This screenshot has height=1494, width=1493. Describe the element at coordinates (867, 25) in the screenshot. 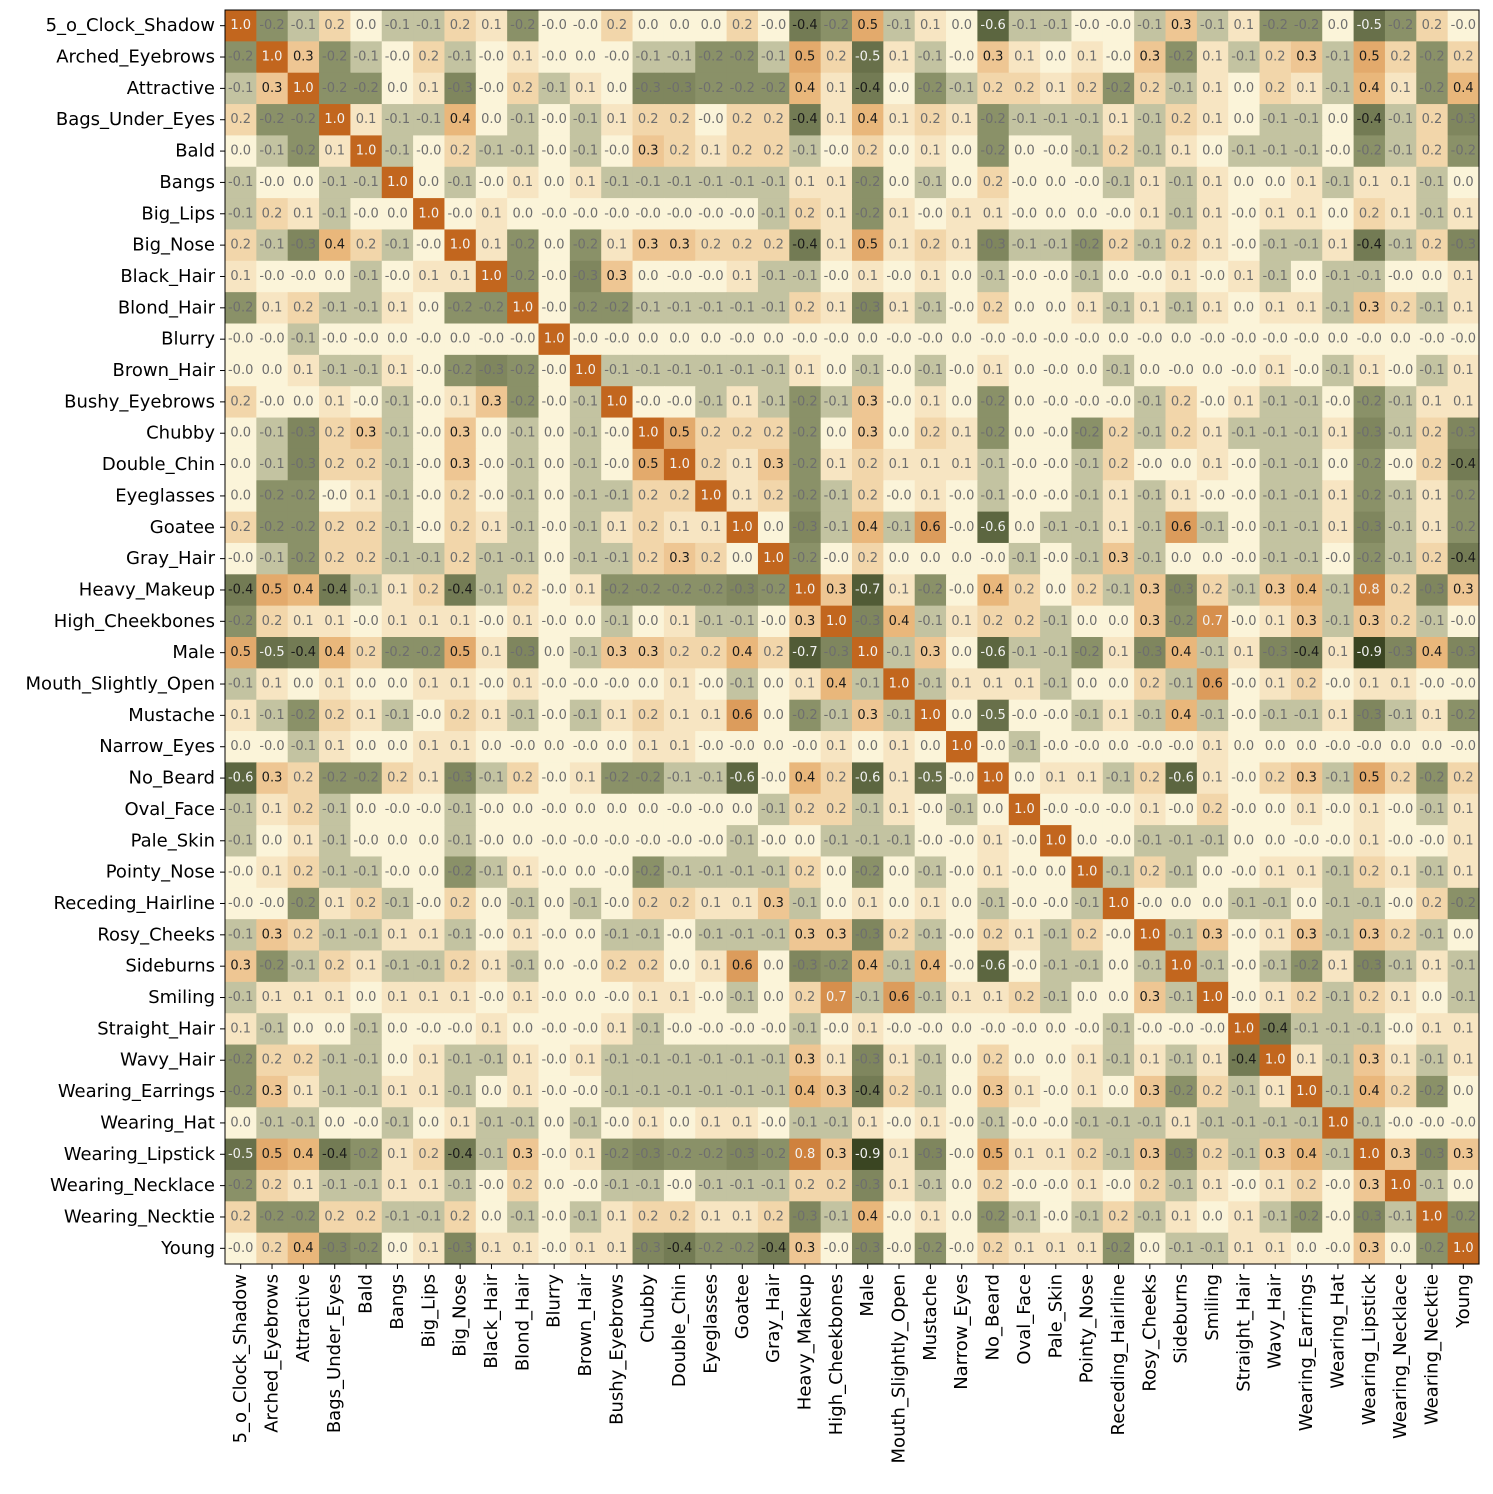

I see `heatmap-cell-value-0-20: 0.5` at that location.